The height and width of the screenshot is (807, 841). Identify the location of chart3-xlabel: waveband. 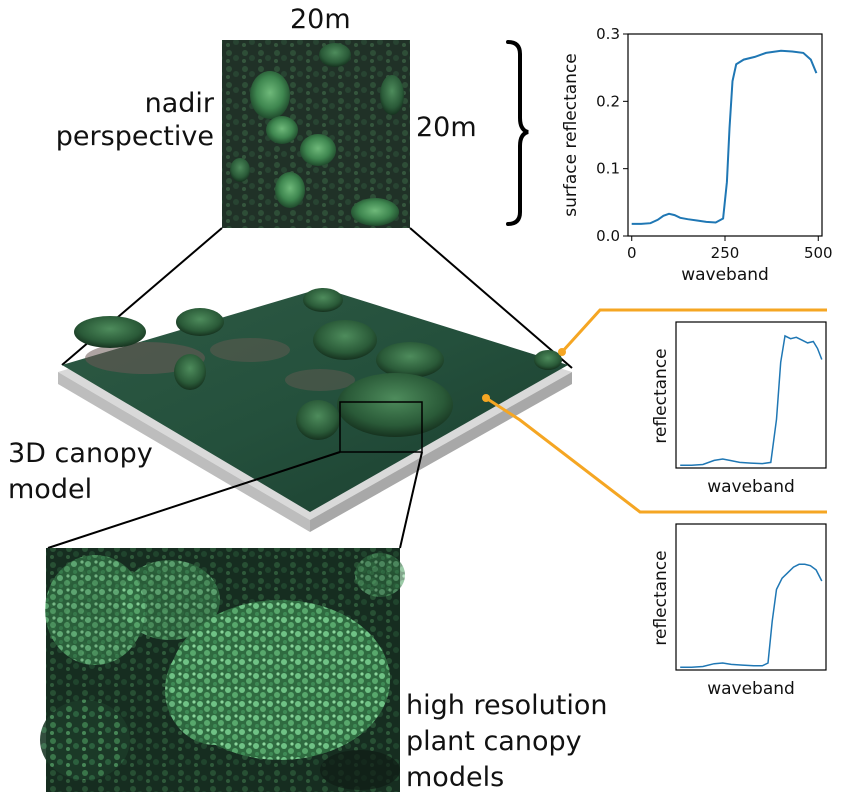
(751, 689).